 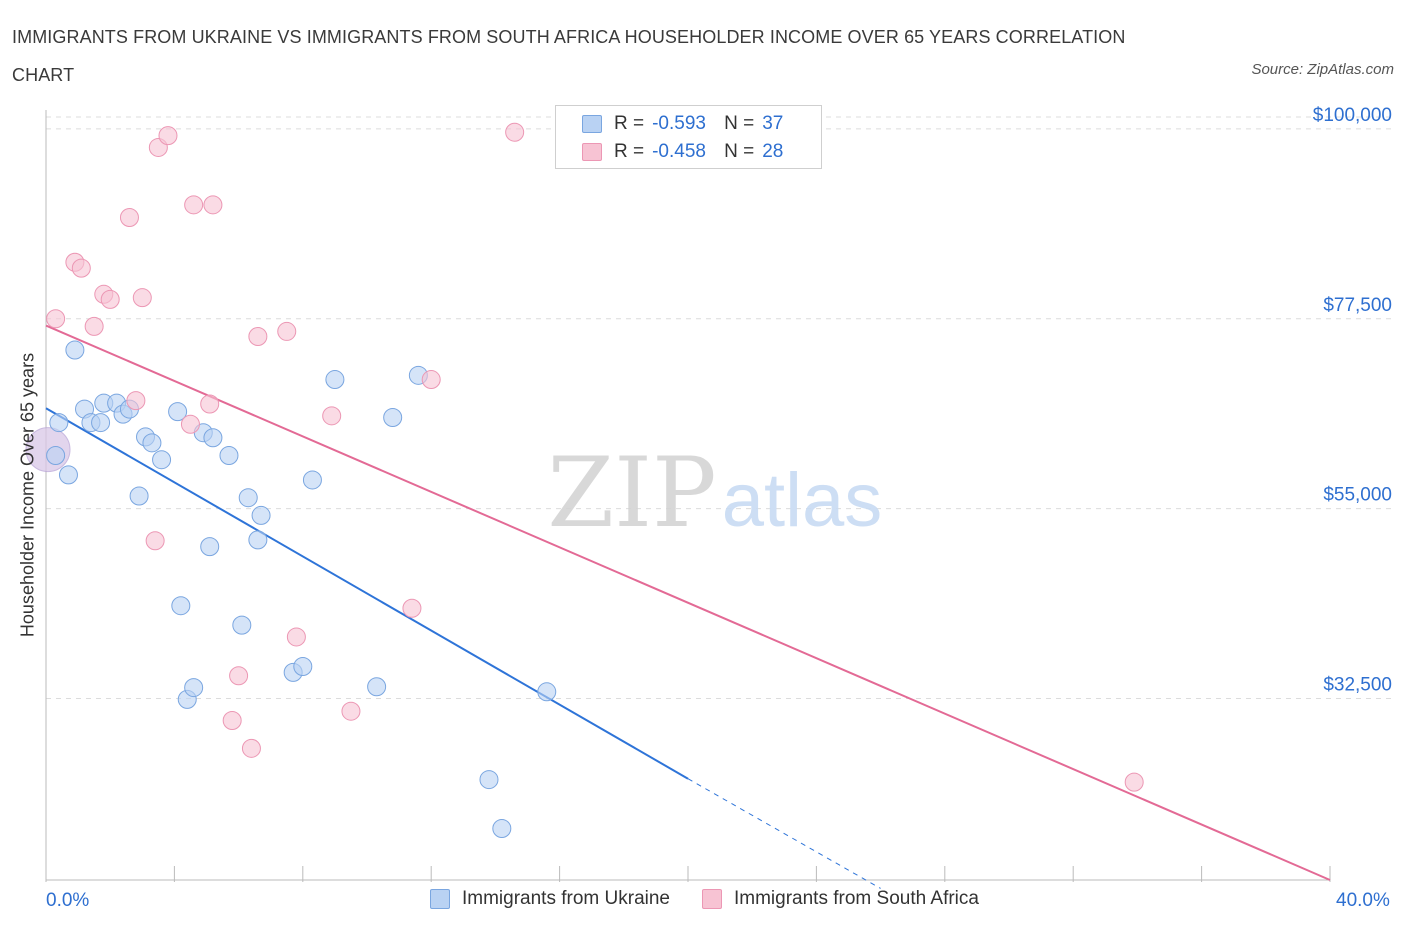 What do you see at coordinates (1357, 685) in the screenshot?
I see `y-tick-label: $32,500` at bounding box center [1357, 685].